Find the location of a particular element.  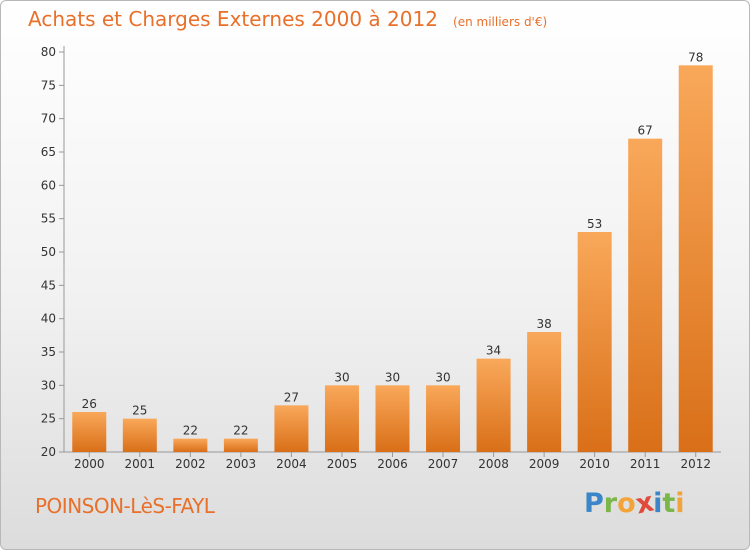

logo-letter: r is located at coordinates (610, 503).